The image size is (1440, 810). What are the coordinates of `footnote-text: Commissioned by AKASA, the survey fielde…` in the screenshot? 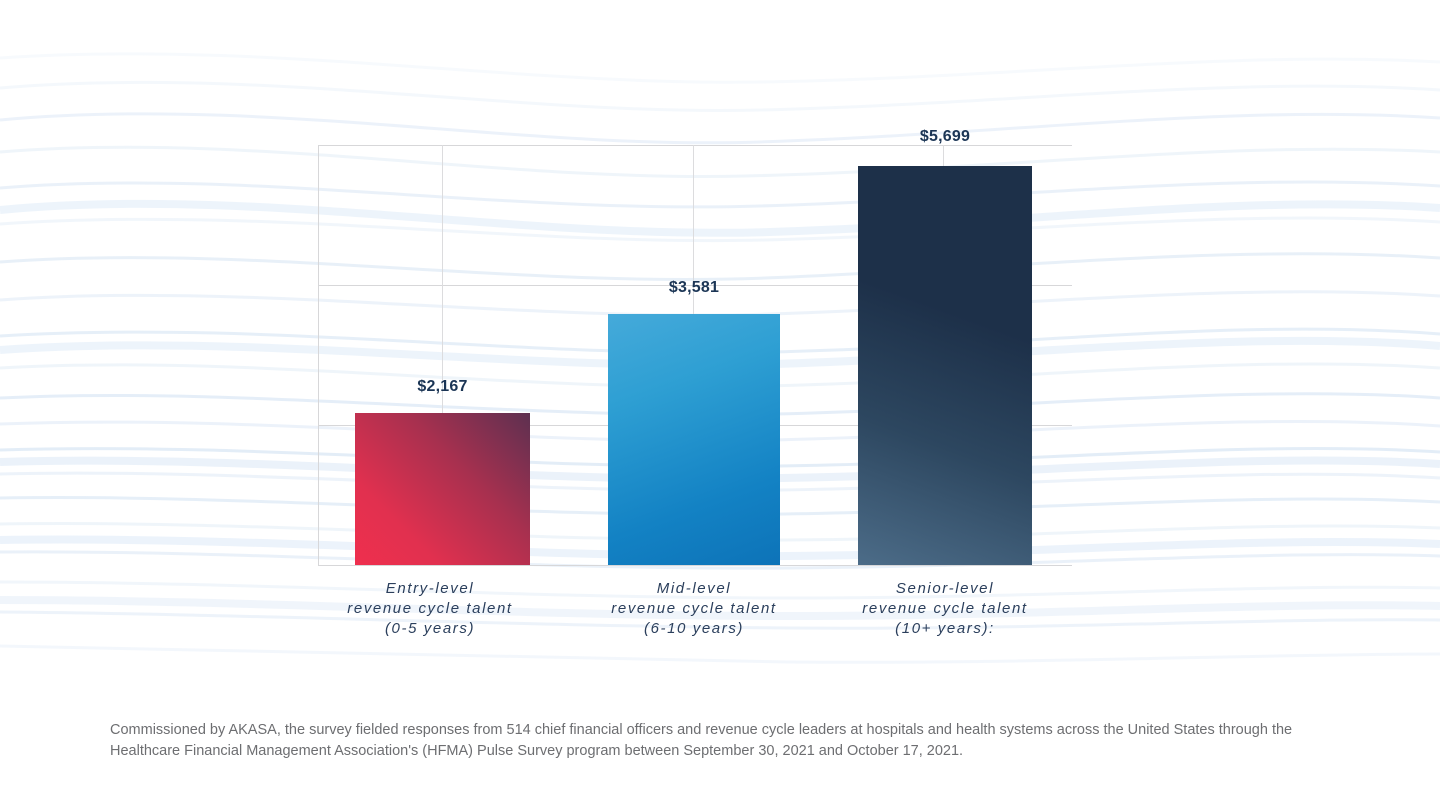 It's located at (701, 740).